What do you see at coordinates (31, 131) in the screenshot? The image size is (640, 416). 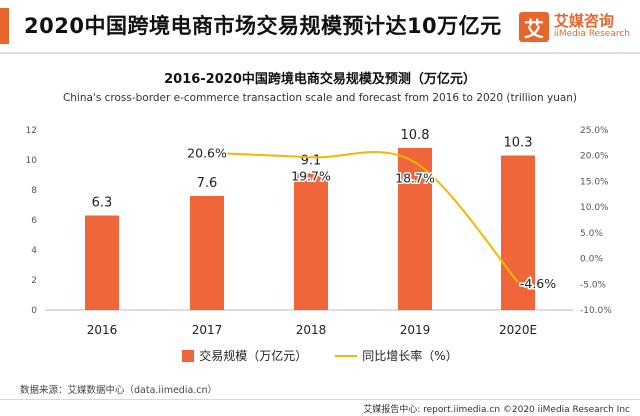 I see `y-left-tick-label: 12` at bounding box center [31, 131].